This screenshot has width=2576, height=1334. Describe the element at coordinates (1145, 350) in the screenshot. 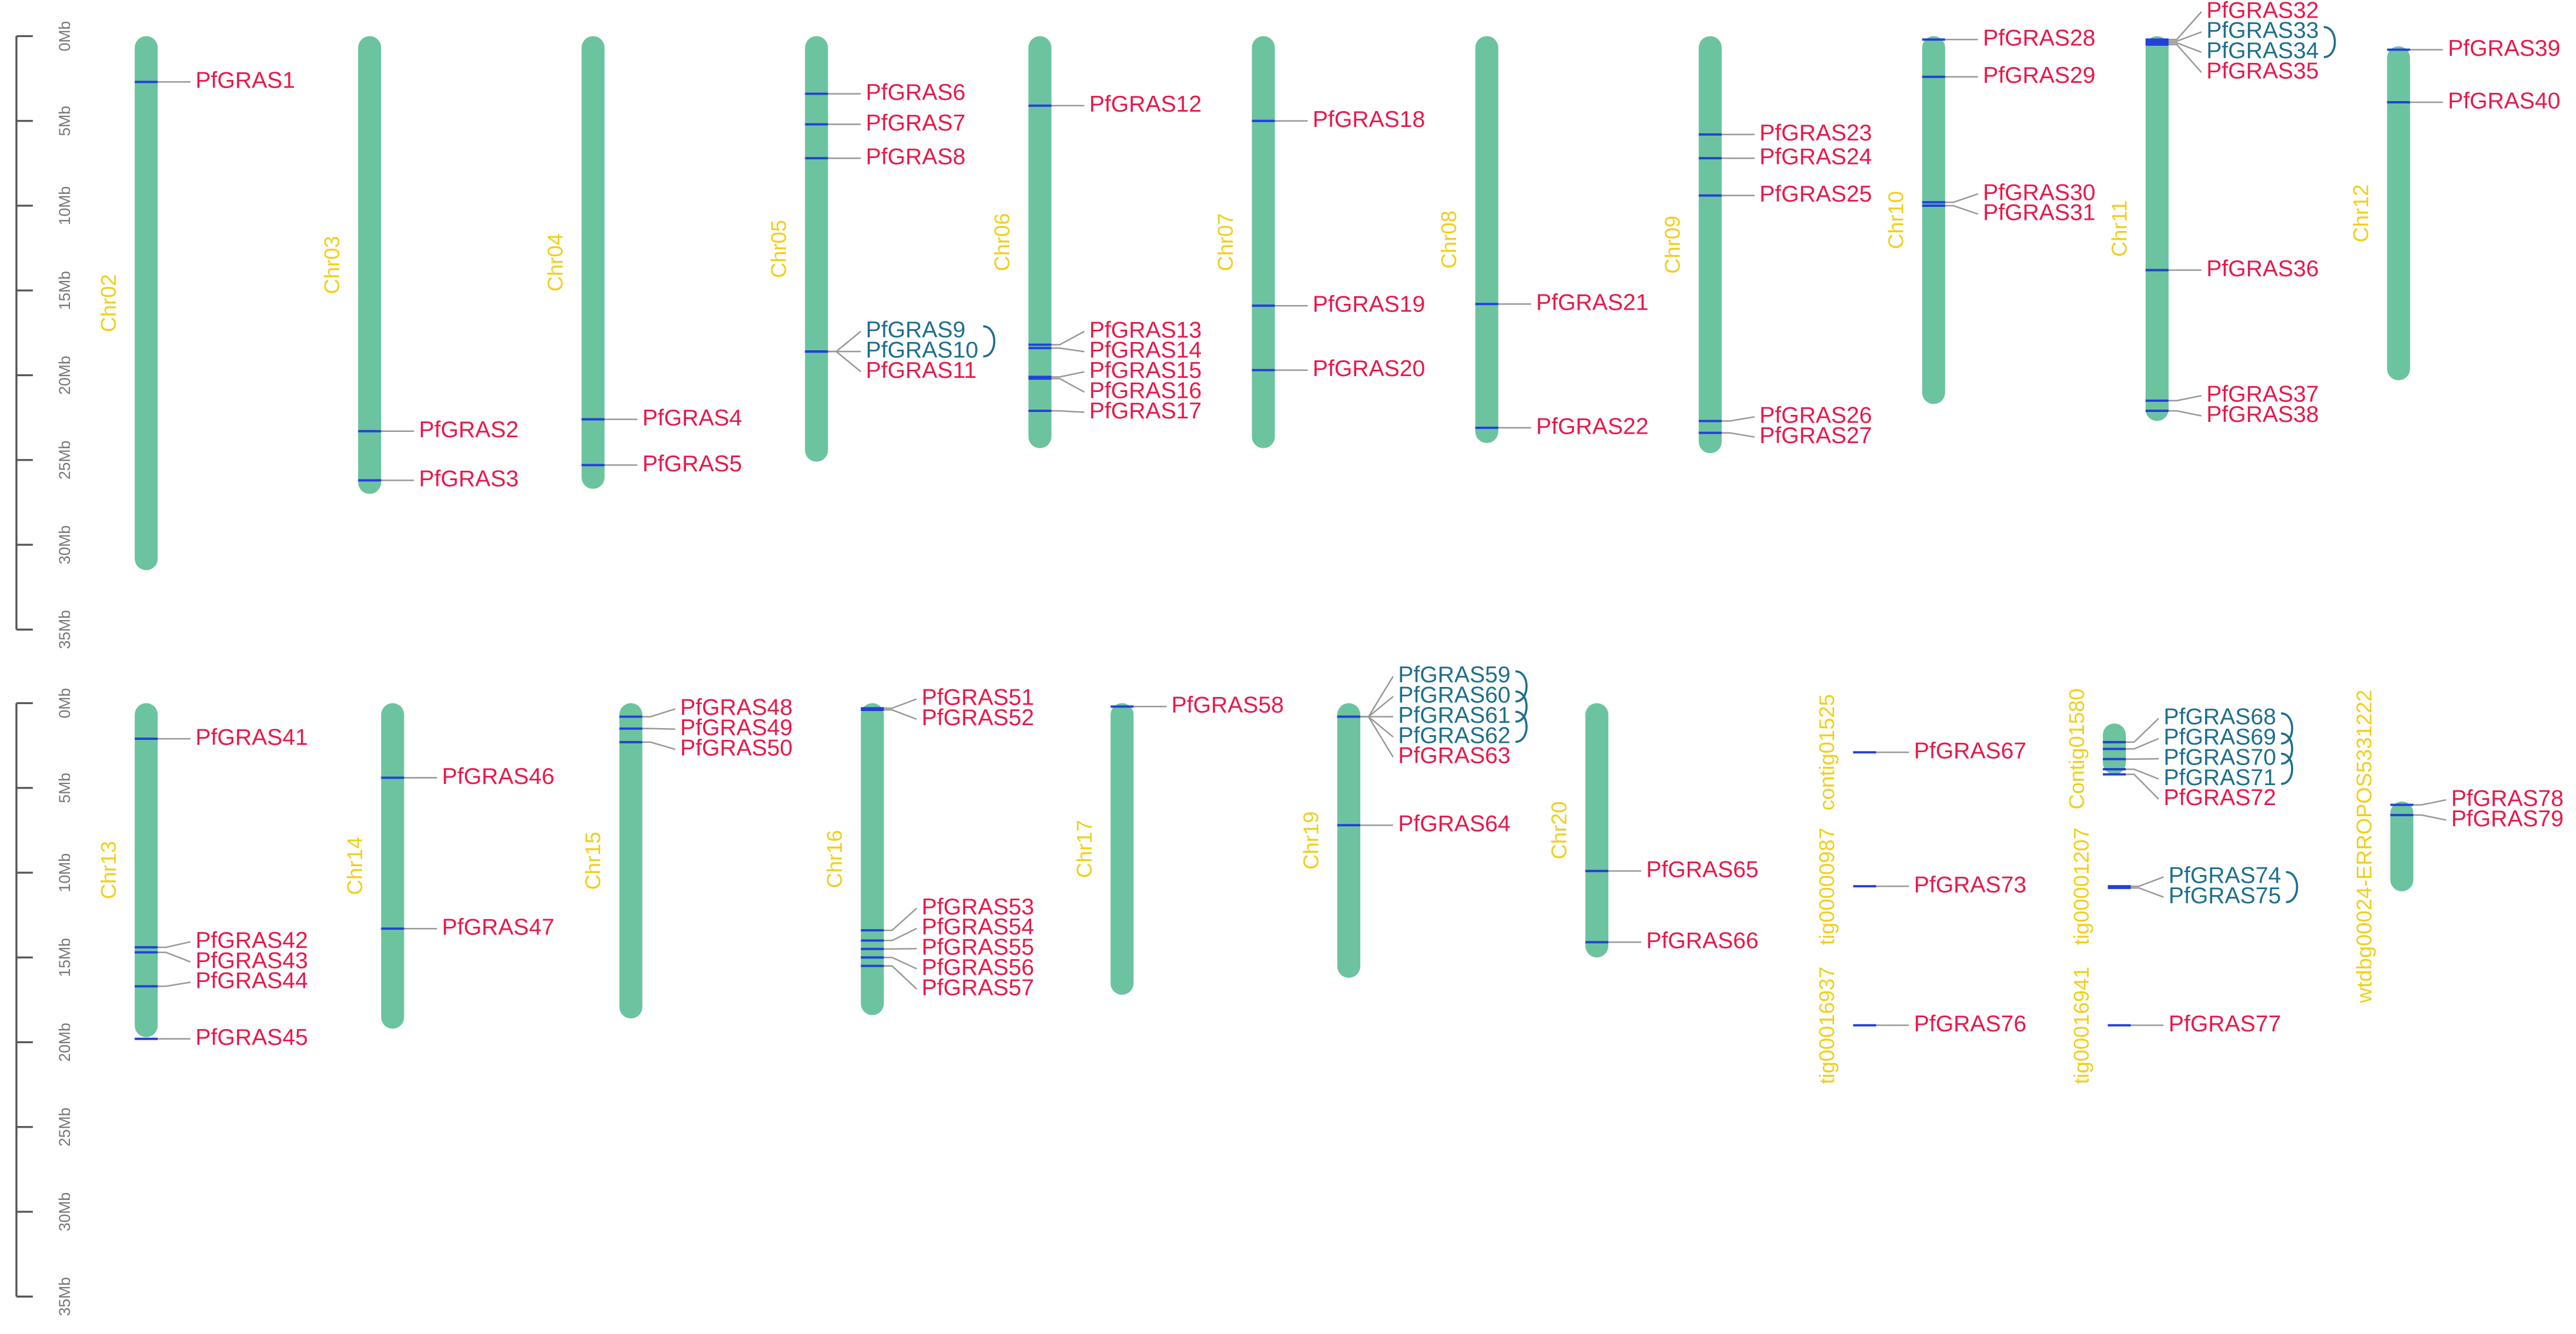

I see `gene-label: PfGRAS14` at that location.